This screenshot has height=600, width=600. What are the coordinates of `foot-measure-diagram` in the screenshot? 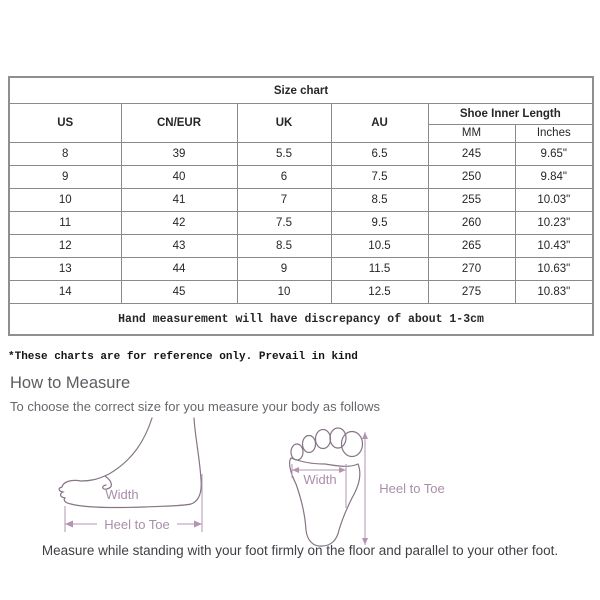 It's located at (213, 482).